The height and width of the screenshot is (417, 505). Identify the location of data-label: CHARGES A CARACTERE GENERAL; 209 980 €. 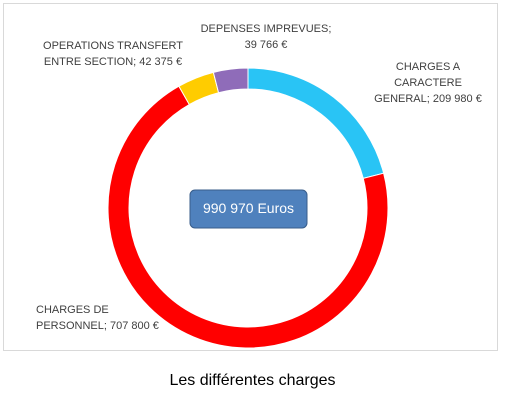
(428, 83).